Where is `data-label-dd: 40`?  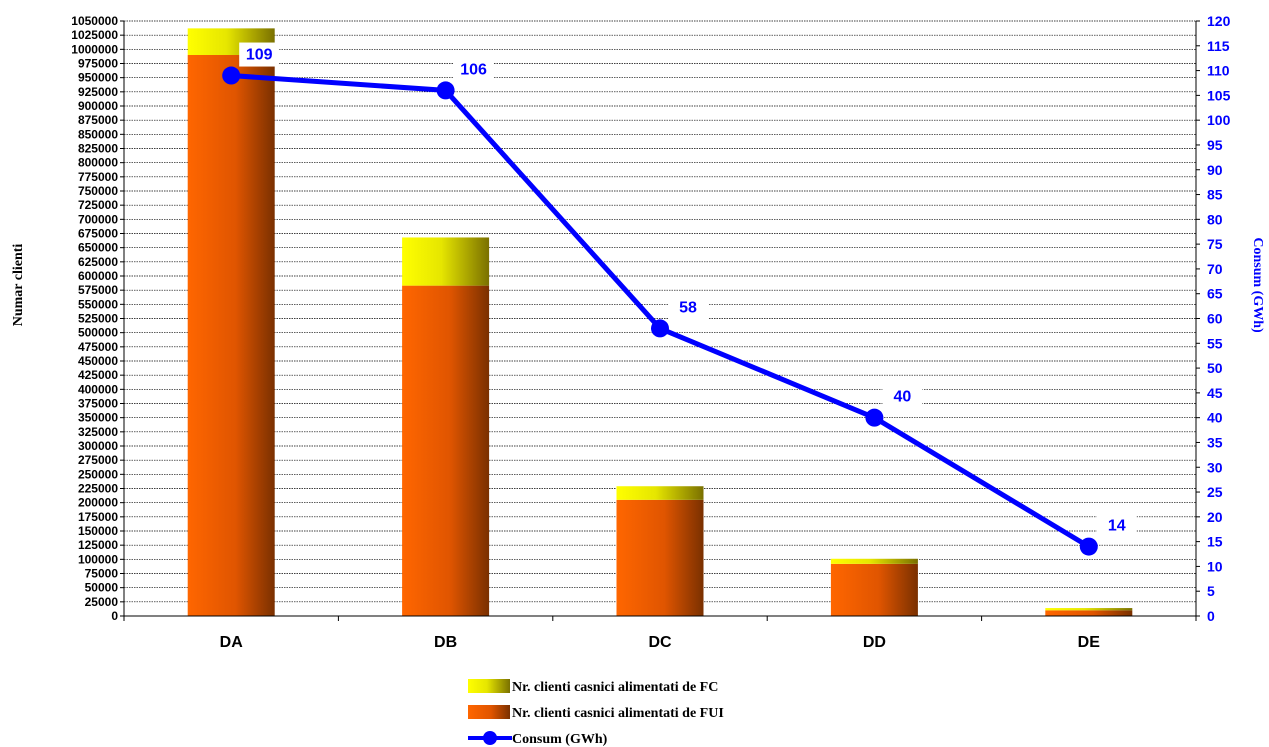
data-label-dd: 40 is located at coordinates (903, 397).